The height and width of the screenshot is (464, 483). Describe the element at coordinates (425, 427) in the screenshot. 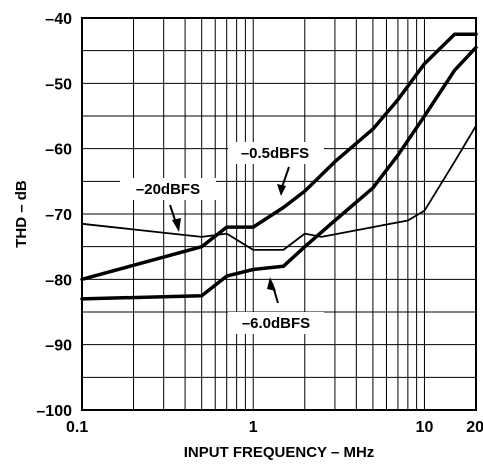

I see `x-tick-label: 10` at that location.